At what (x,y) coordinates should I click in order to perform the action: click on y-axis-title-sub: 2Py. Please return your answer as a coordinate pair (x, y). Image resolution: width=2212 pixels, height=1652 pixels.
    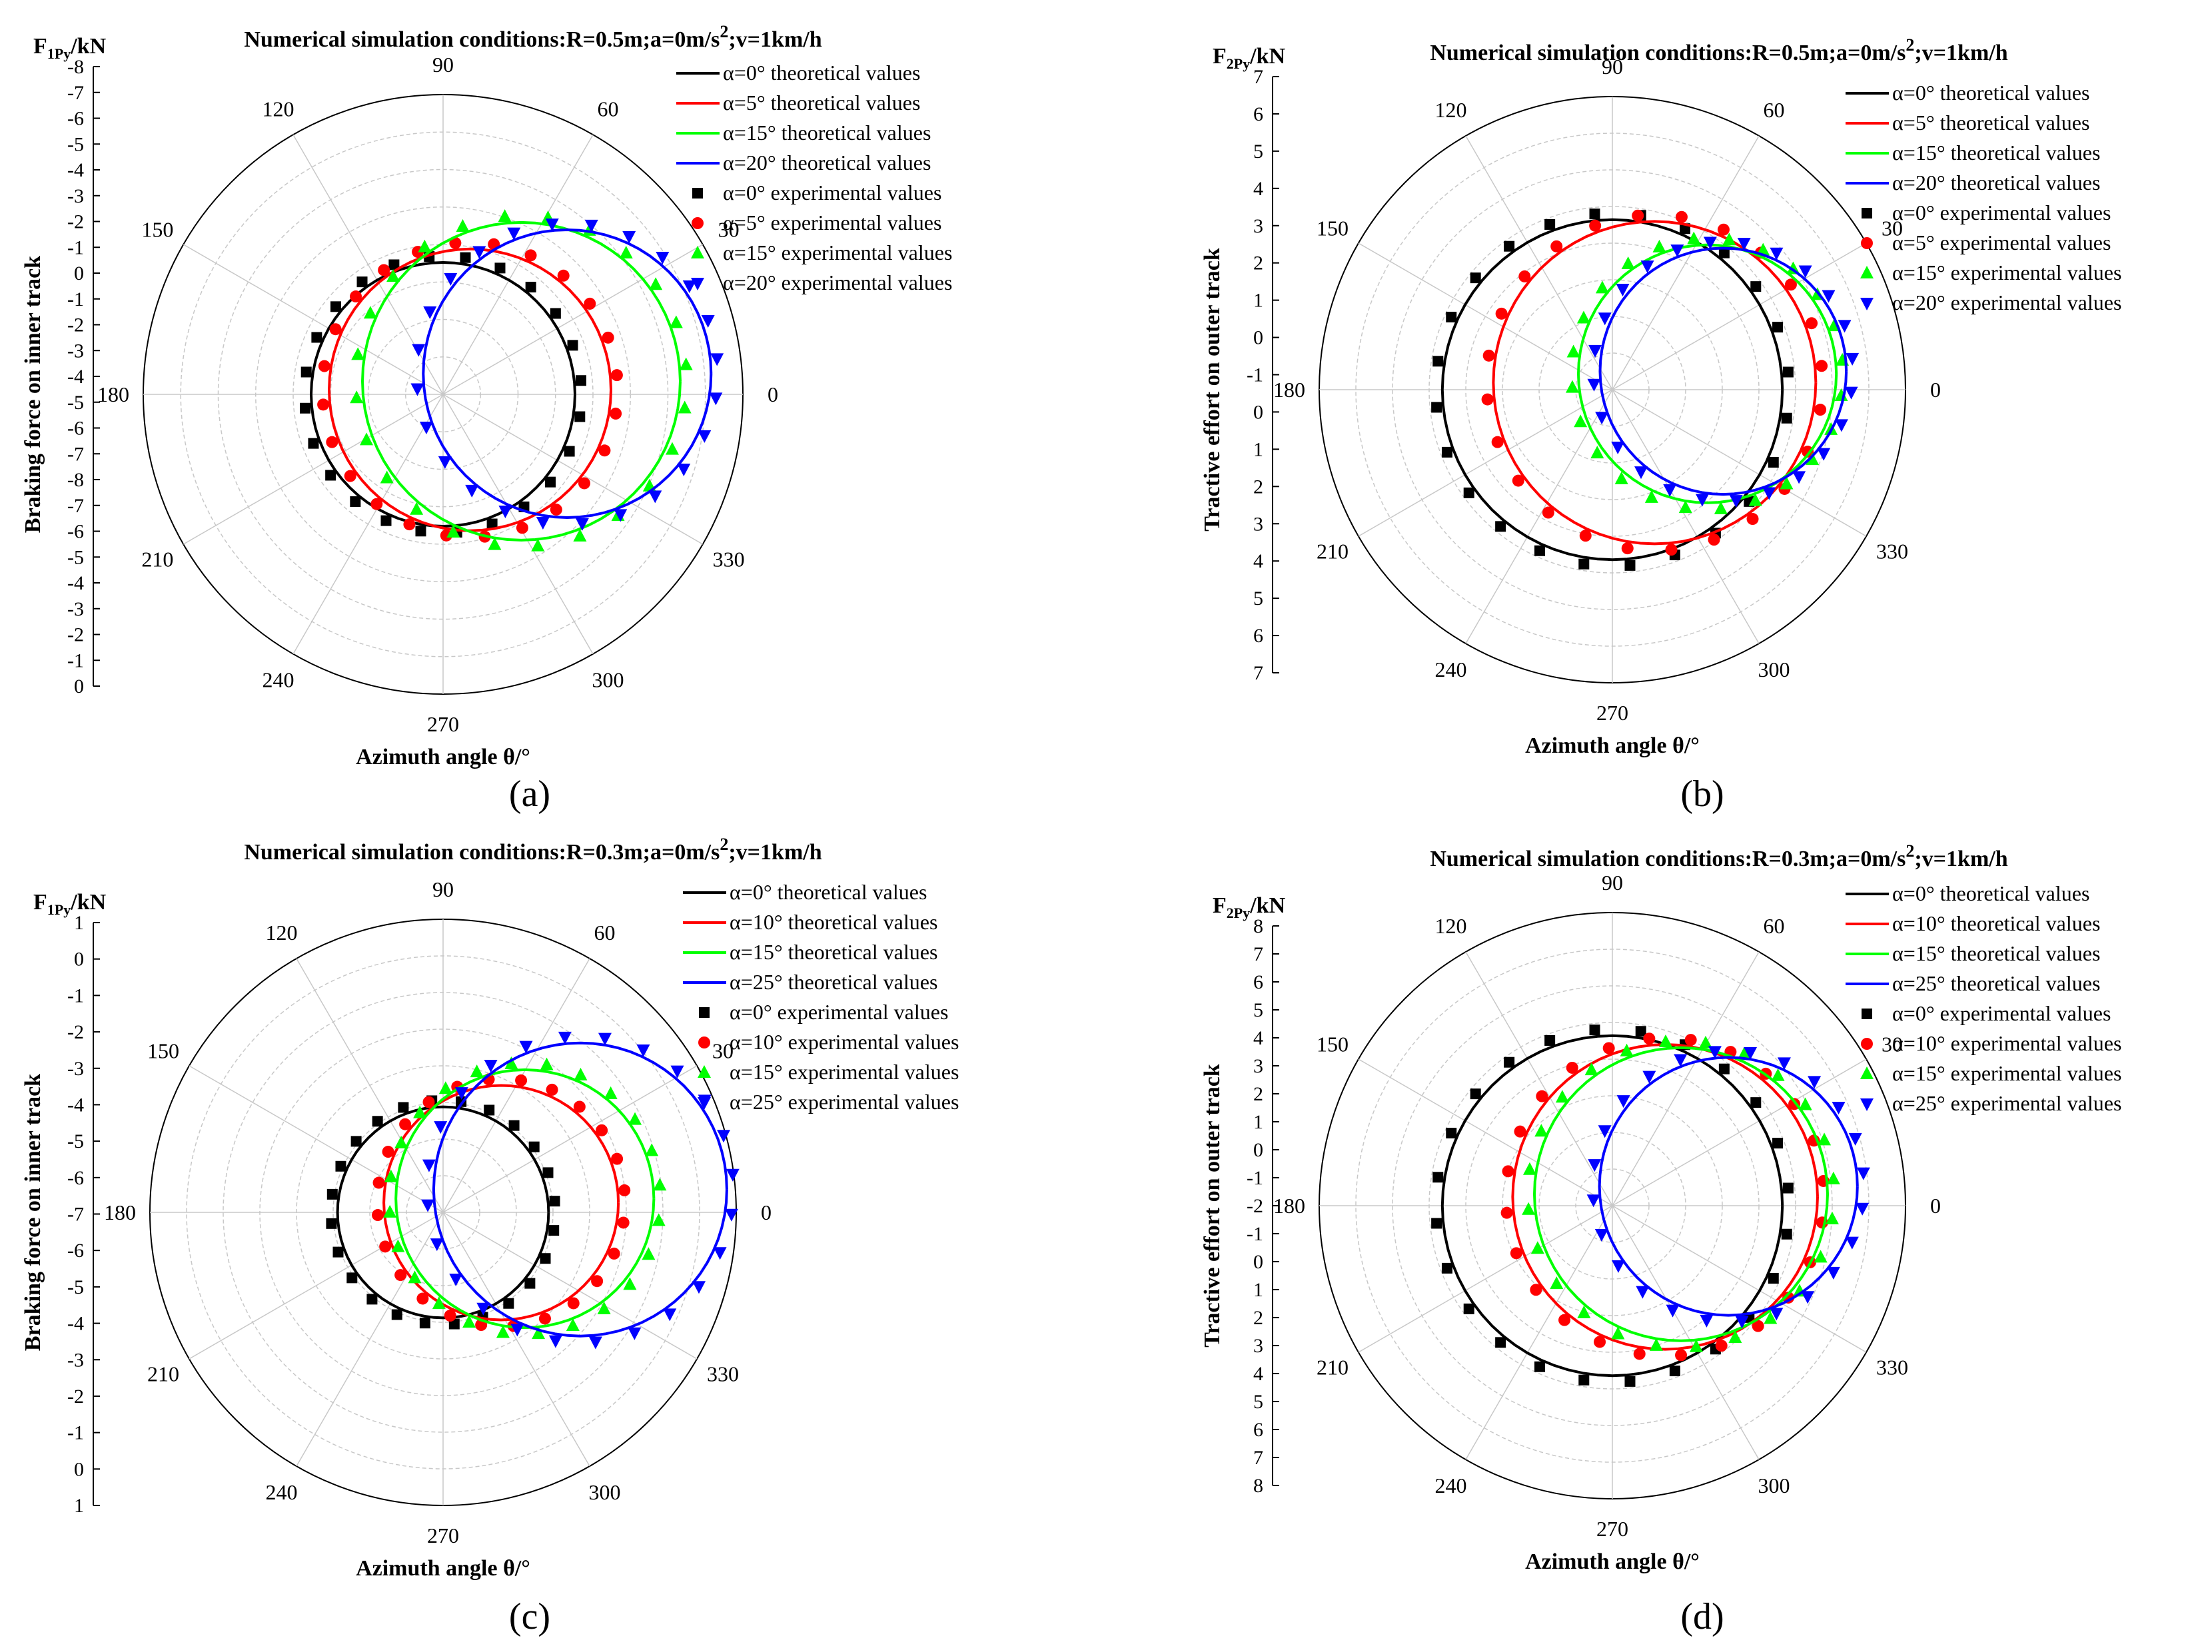
    Looking at the image, I should click on (1238, 913).